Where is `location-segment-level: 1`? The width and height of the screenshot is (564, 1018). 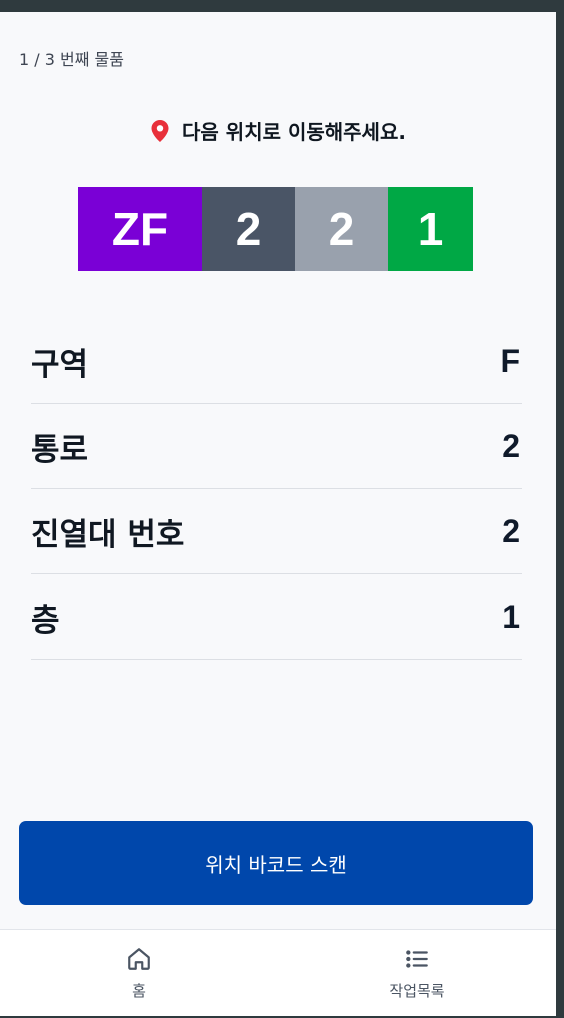
location-segment-level: 1 is located at coordinates (430, 229).